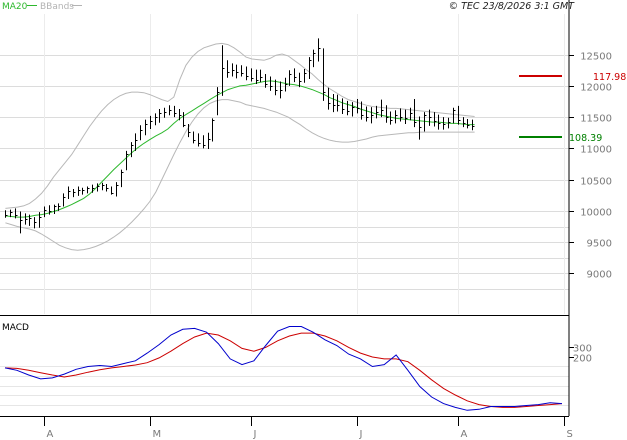 The width and height of the screenshot is (627, 440). I want to click on x-tick-label: M, so click(157, 434).